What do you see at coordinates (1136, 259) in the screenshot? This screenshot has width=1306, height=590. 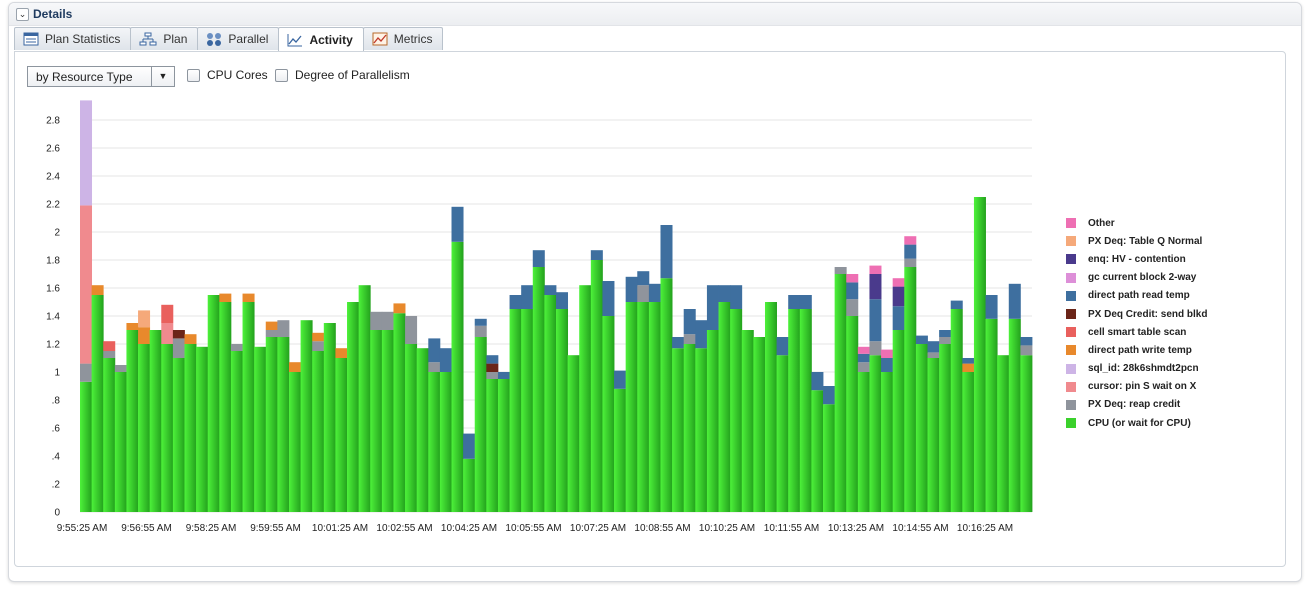 I see `legend-item: enq: HV - contention` at bounding box center [1136, 259].